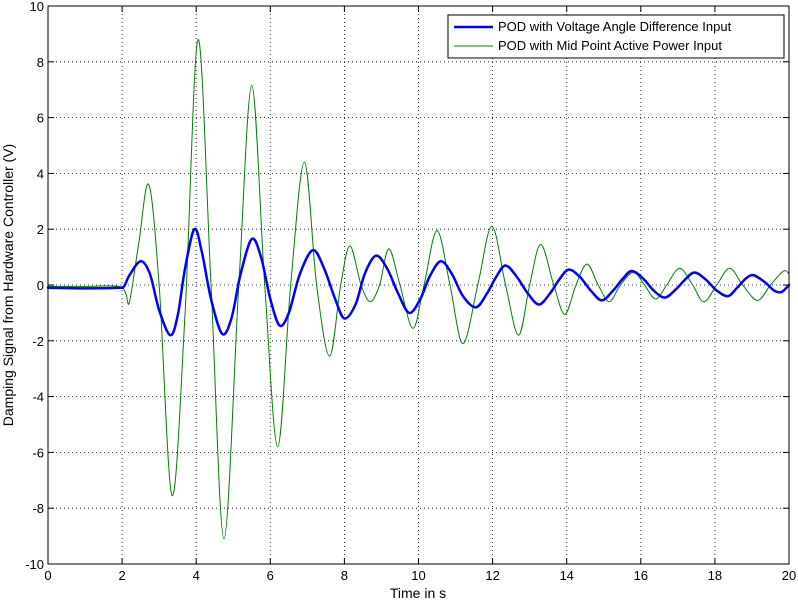 The image size is (798, 601). I want to click on x-tick-label: 20, so click(789, 575).